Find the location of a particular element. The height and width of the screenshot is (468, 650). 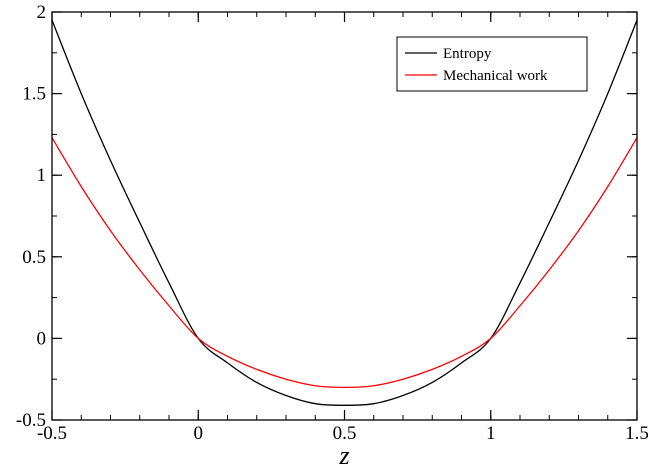

y-tick-label: -0.5 is located at coordinates (31, 420).